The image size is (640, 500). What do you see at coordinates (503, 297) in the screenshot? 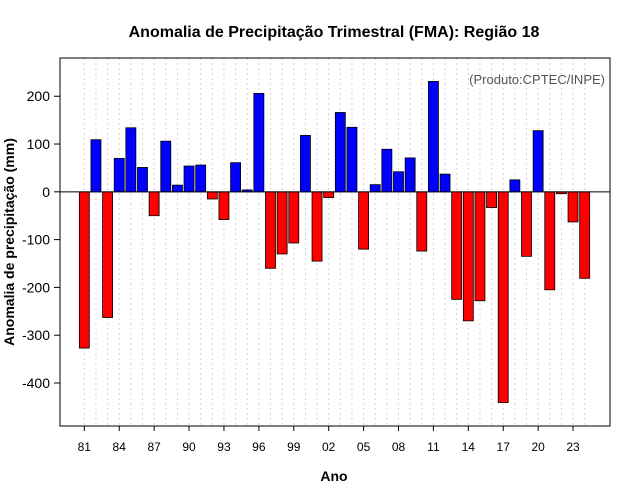
I see `bar-2017` at bounding box center [503, 297].